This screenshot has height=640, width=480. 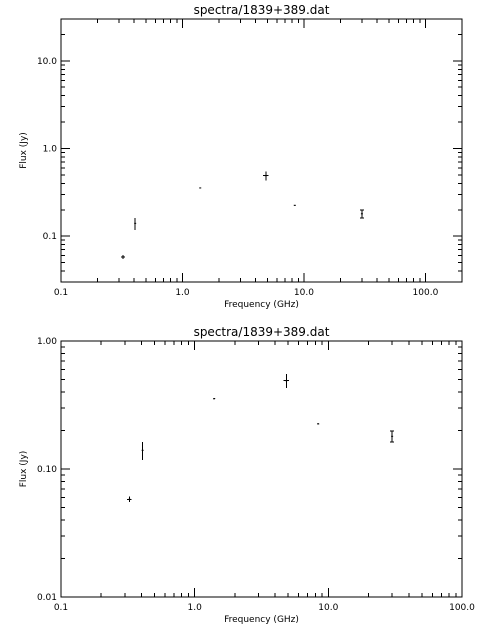 I want to click on y-tick-label: 0.10, so click(x=47, y=470).